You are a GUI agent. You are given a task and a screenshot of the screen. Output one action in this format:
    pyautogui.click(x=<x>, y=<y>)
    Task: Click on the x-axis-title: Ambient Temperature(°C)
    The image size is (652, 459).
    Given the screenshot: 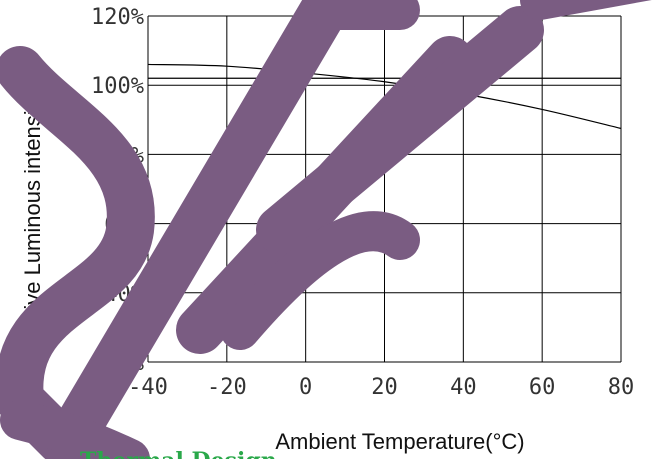 What is the action you would take?
    pyautogui.click(x=399, y=441)
    